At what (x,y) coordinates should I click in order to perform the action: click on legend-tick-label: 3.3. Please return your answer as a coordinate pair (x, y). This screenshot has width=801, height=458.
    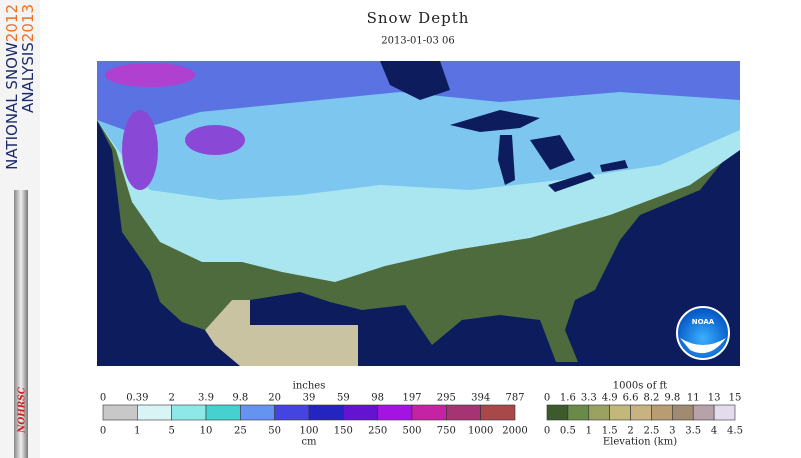
    Looking at the image, I should click on (589, 398).